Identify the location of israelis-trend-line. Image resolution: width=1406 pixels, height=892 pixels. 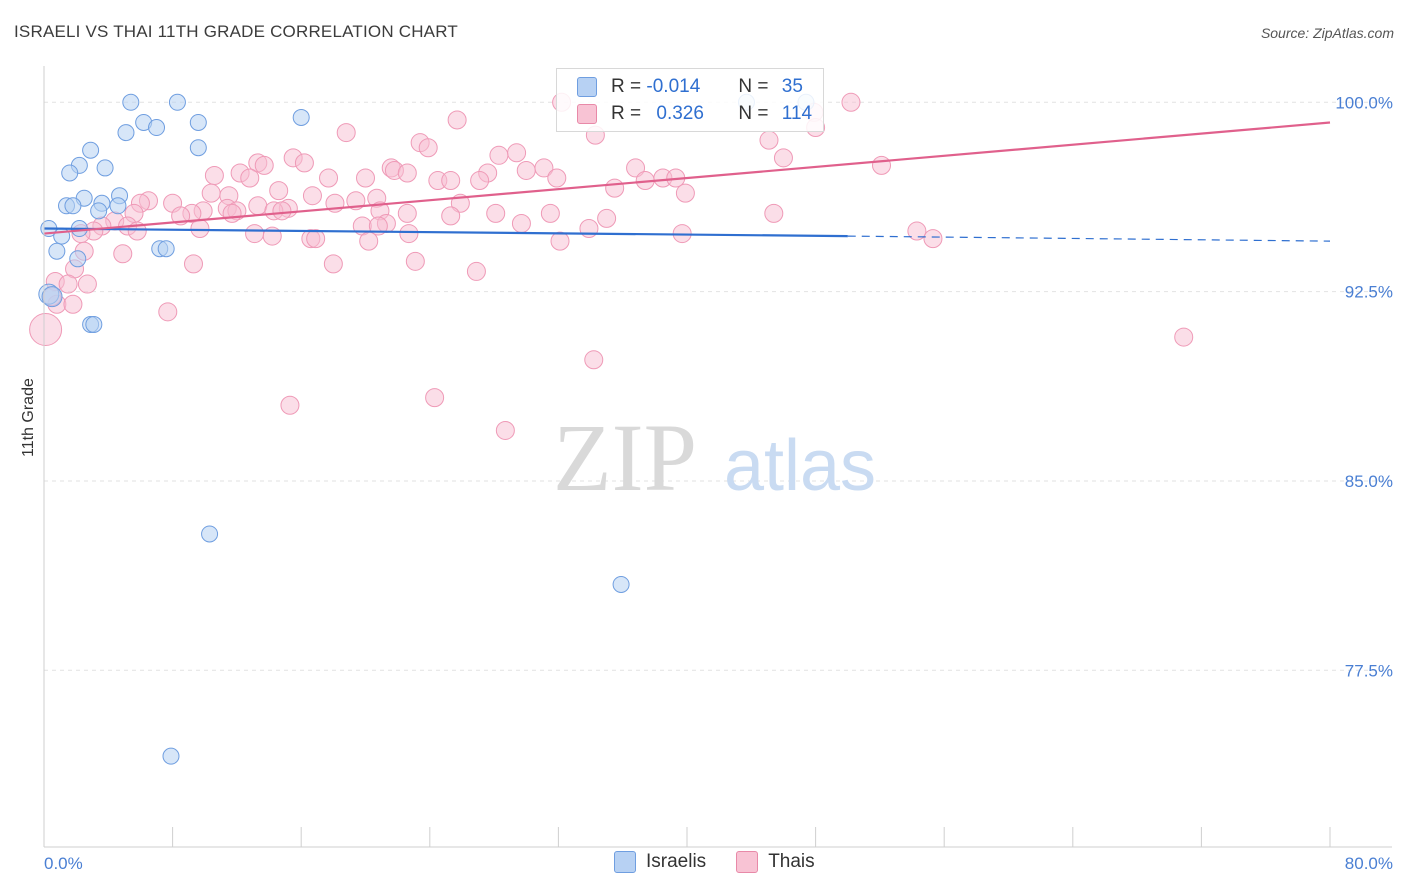
(445, 232).